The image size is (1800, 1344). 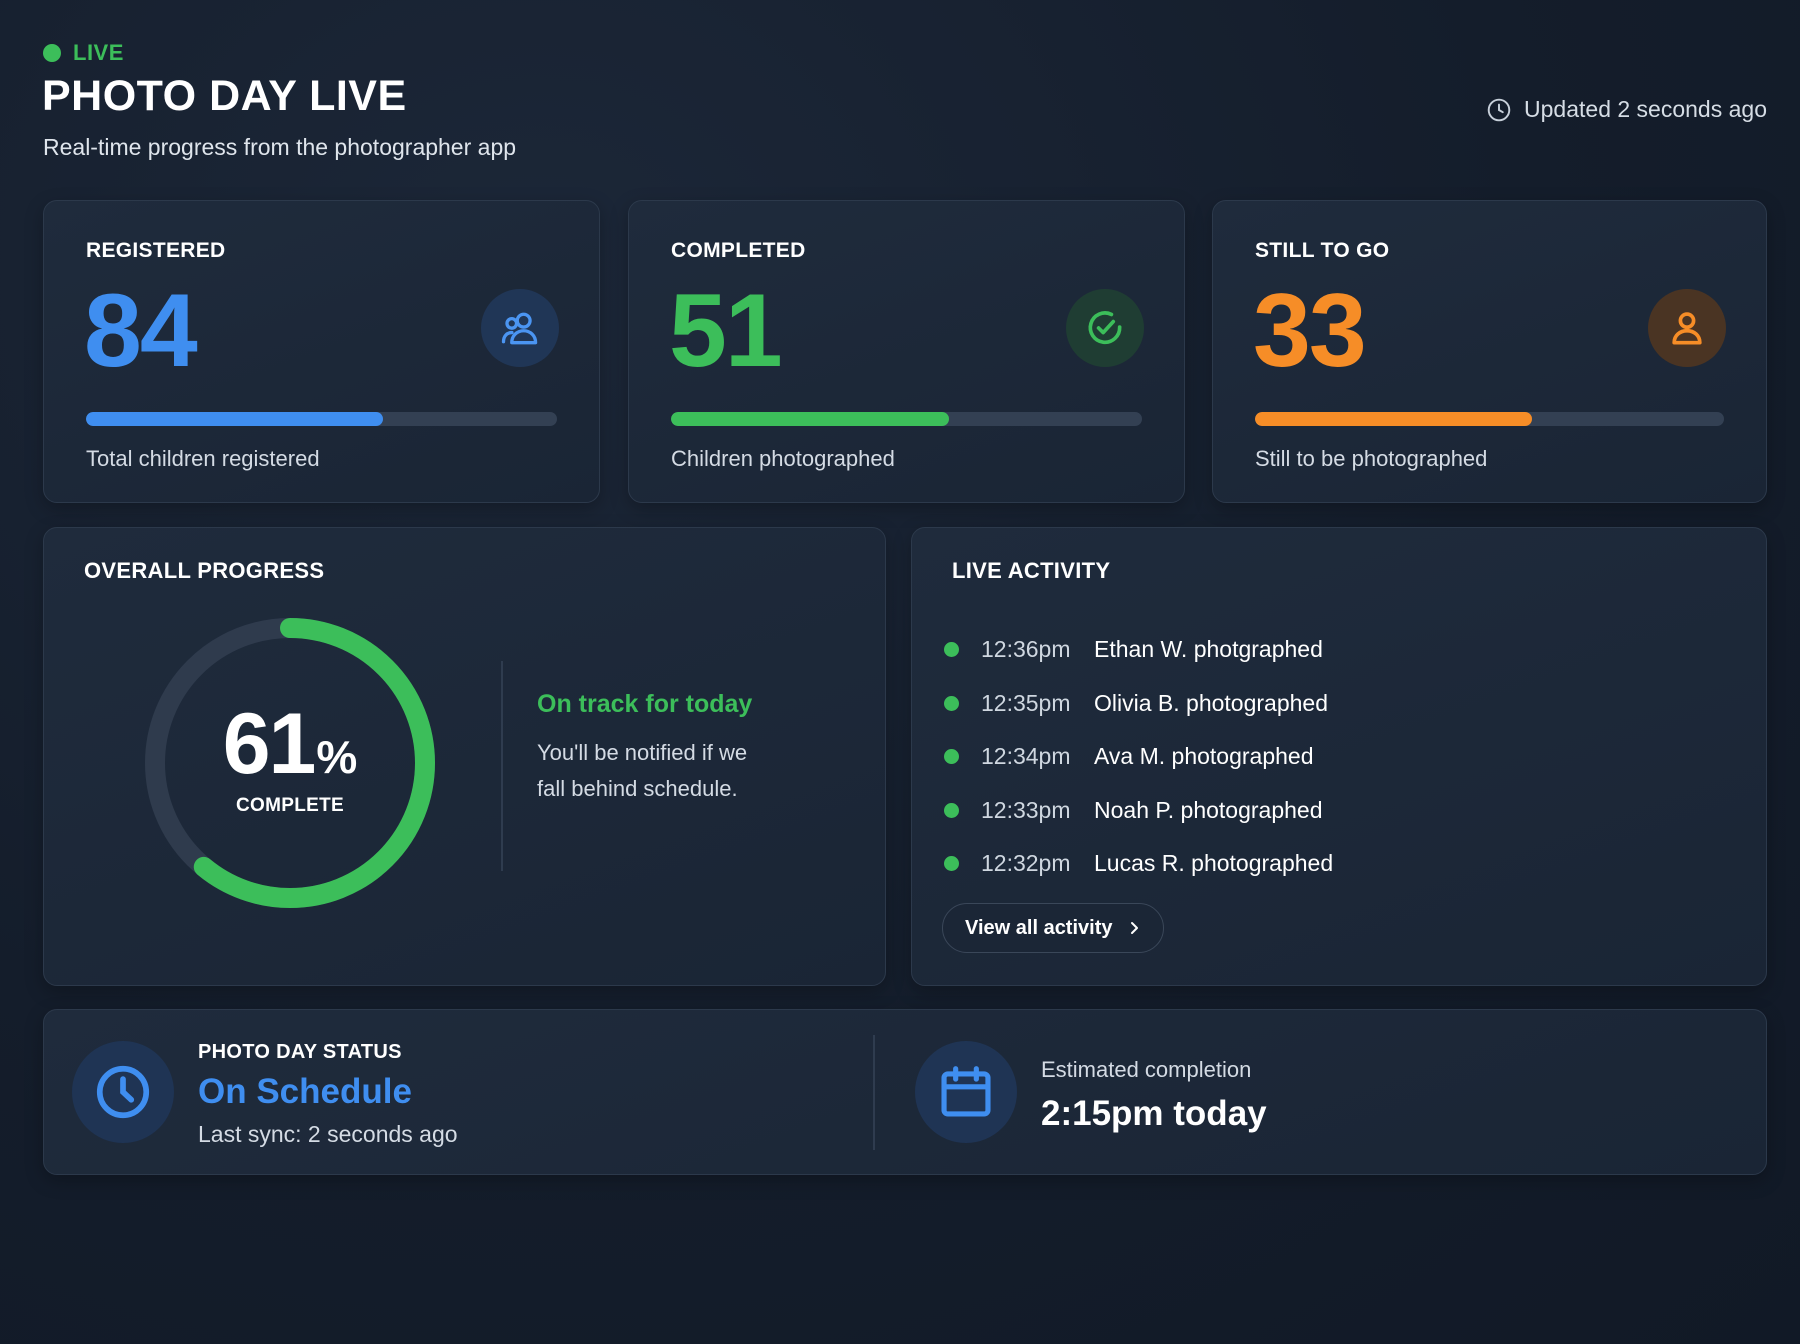 I want to click on activity-item: 12:35pm Olivia B. photographed, so click(x=1138, y=704).